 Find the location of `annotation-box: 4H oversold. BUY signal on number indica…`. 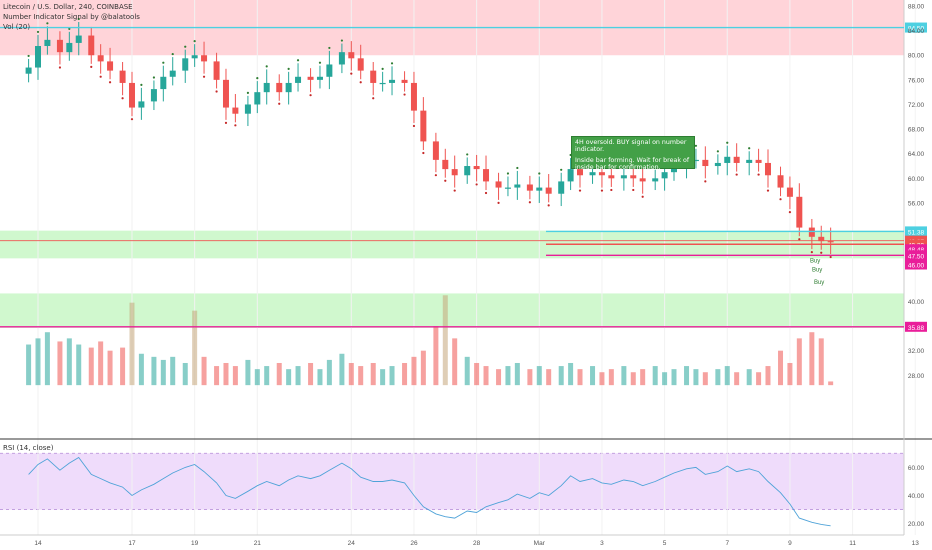

annotation-box: 4H oversold. BUY signal on number indica… is located at coordinates (633, 153).